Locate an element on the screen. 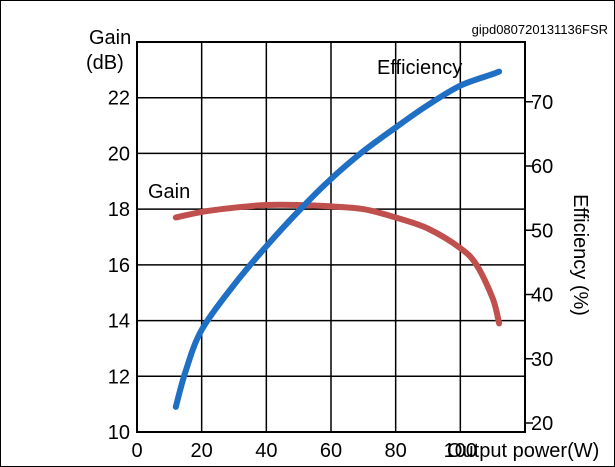 This screenshot has width=615, height=467. y-tick-label: 20 is located at coordinates (119, 154).